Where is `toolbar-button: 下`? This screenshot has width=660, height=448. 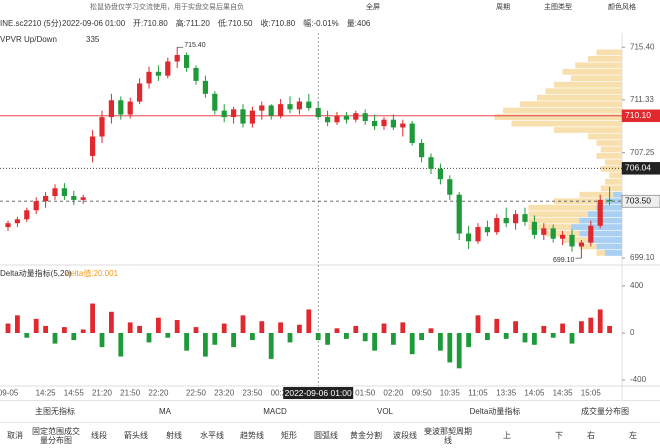 toolbar-button: 下 is located at coordinates (559, 435).